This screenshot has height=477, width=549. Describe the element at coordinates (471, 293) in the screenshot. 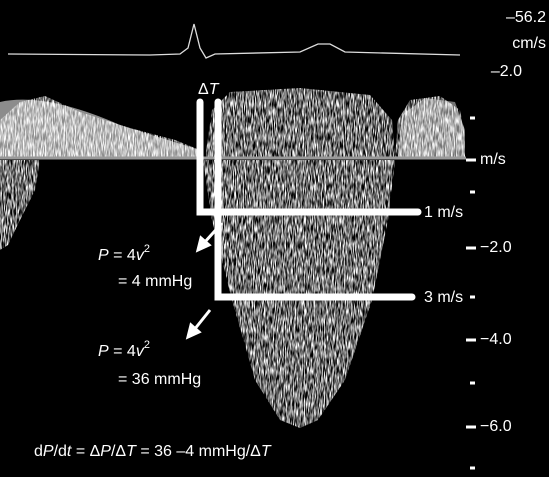

I see `scale-ticks` at that location.